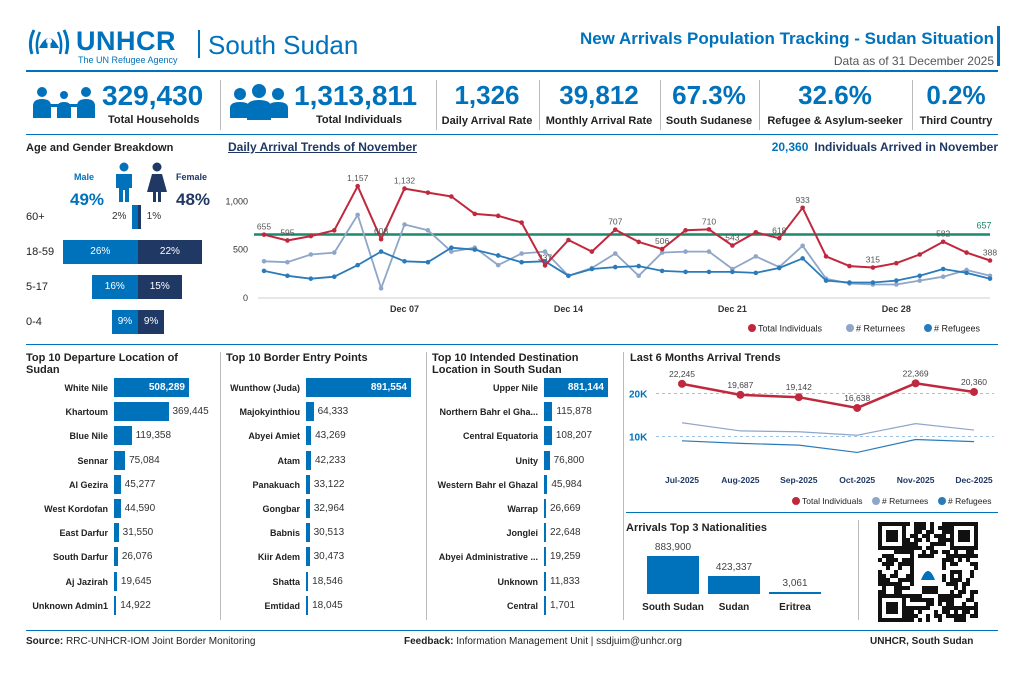 The height and width of the screenshot is (674, 1024). I want to click on kpi-divider, so click(539, 105).